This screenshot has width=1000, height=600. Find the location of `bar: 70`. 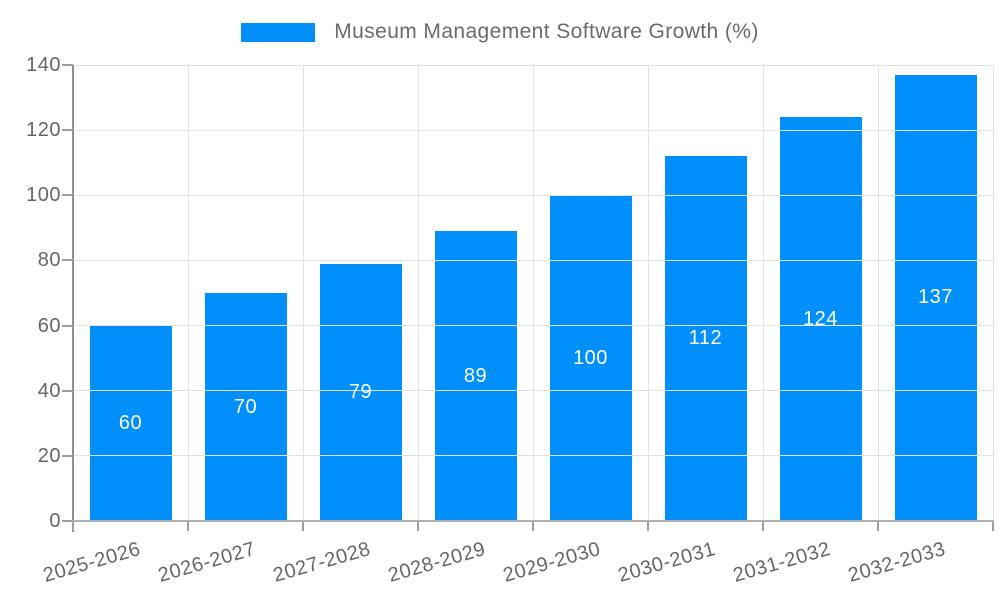

bar: 70 is located at coordinates (245, 407).